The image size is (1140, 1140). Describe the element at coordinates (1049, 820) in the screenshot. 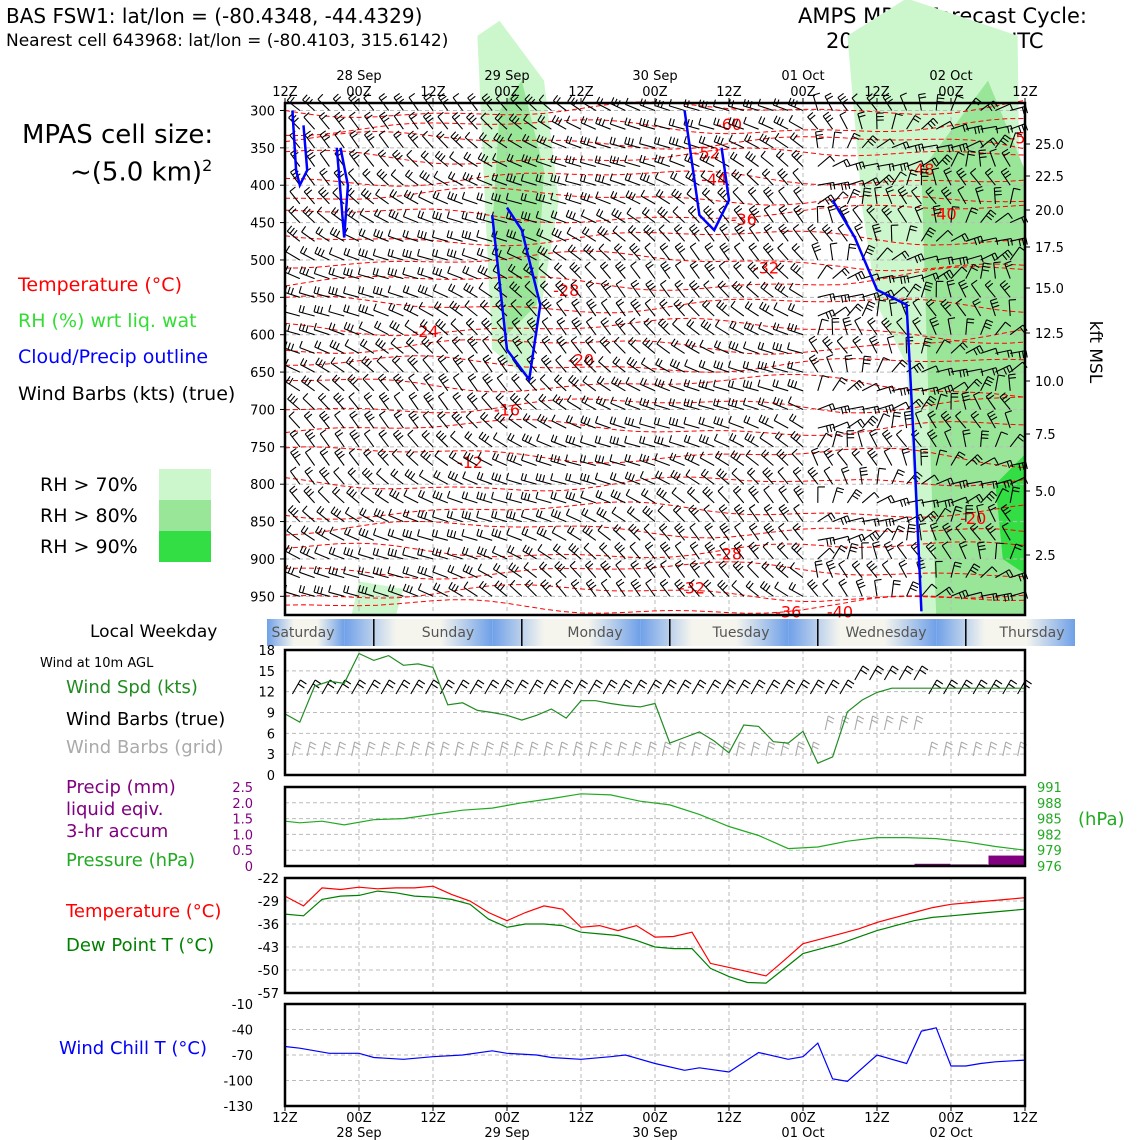

I see `pressure-ytick-label: 985` at that location.